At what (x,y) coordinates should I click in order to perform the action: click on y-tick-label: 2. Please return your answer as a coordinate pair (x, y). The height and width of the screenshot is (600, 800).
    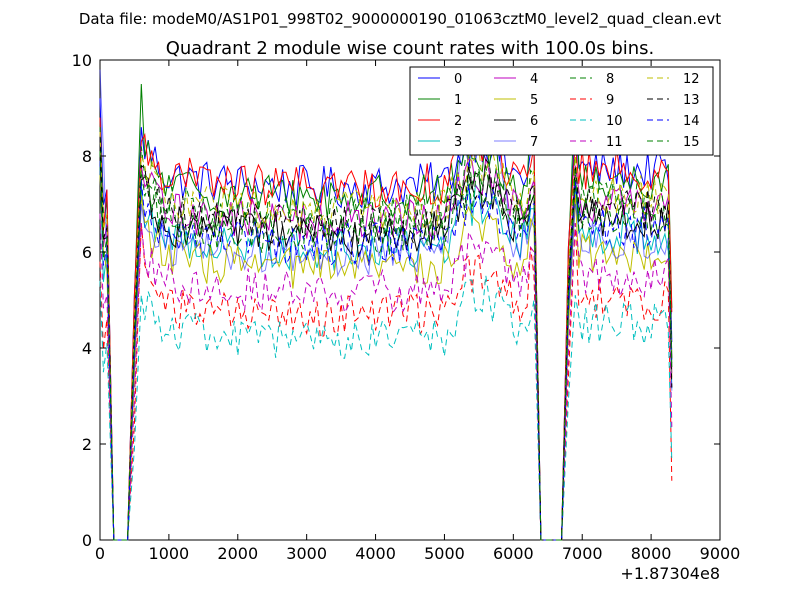
    Looking at the image, I should click on (87, 444).